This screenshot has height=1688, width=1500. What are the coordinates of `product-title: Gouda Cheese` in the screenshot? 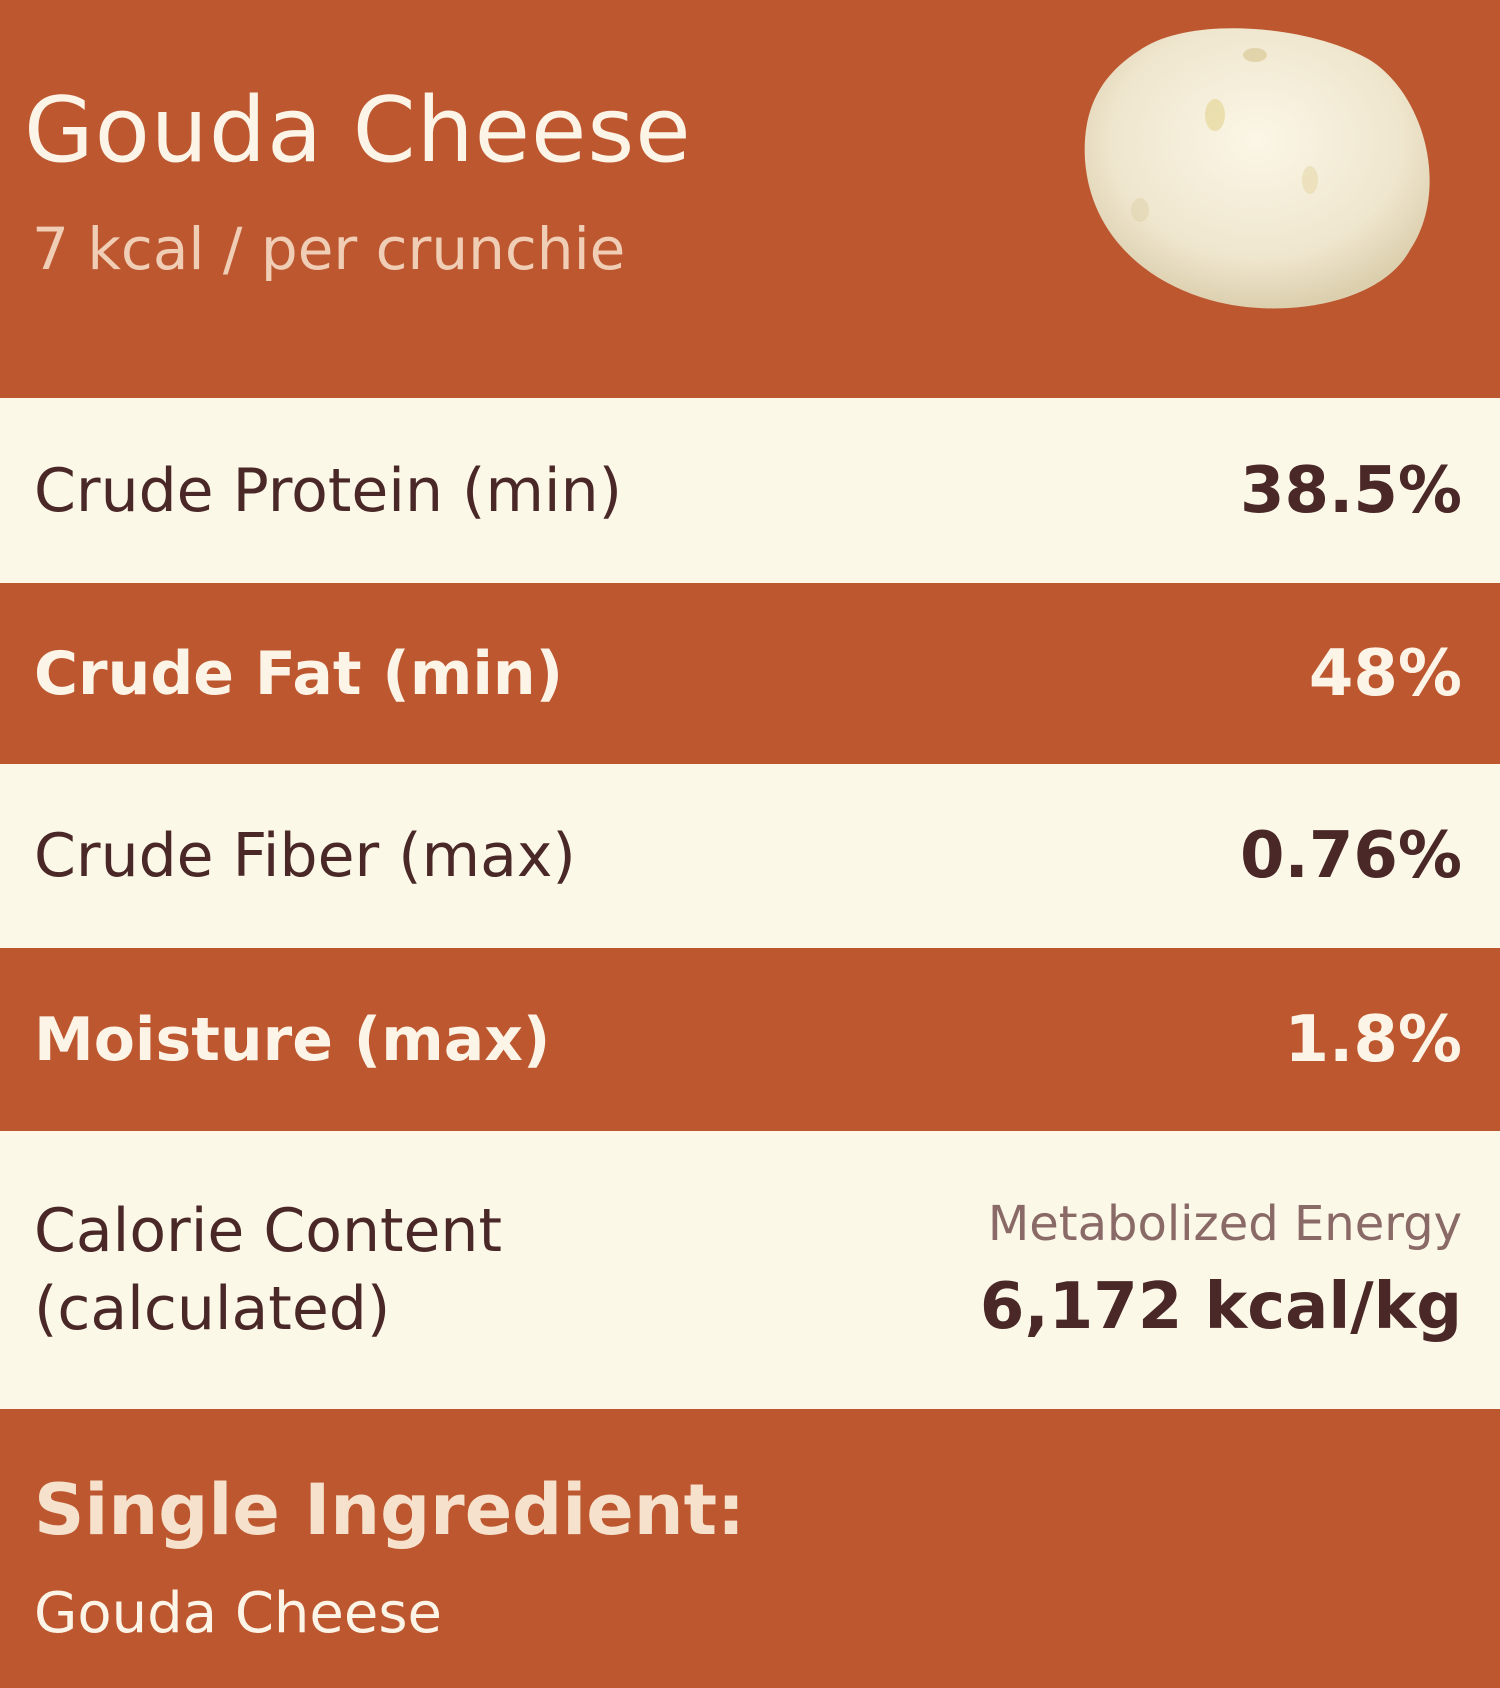 It's located at (358, 130).